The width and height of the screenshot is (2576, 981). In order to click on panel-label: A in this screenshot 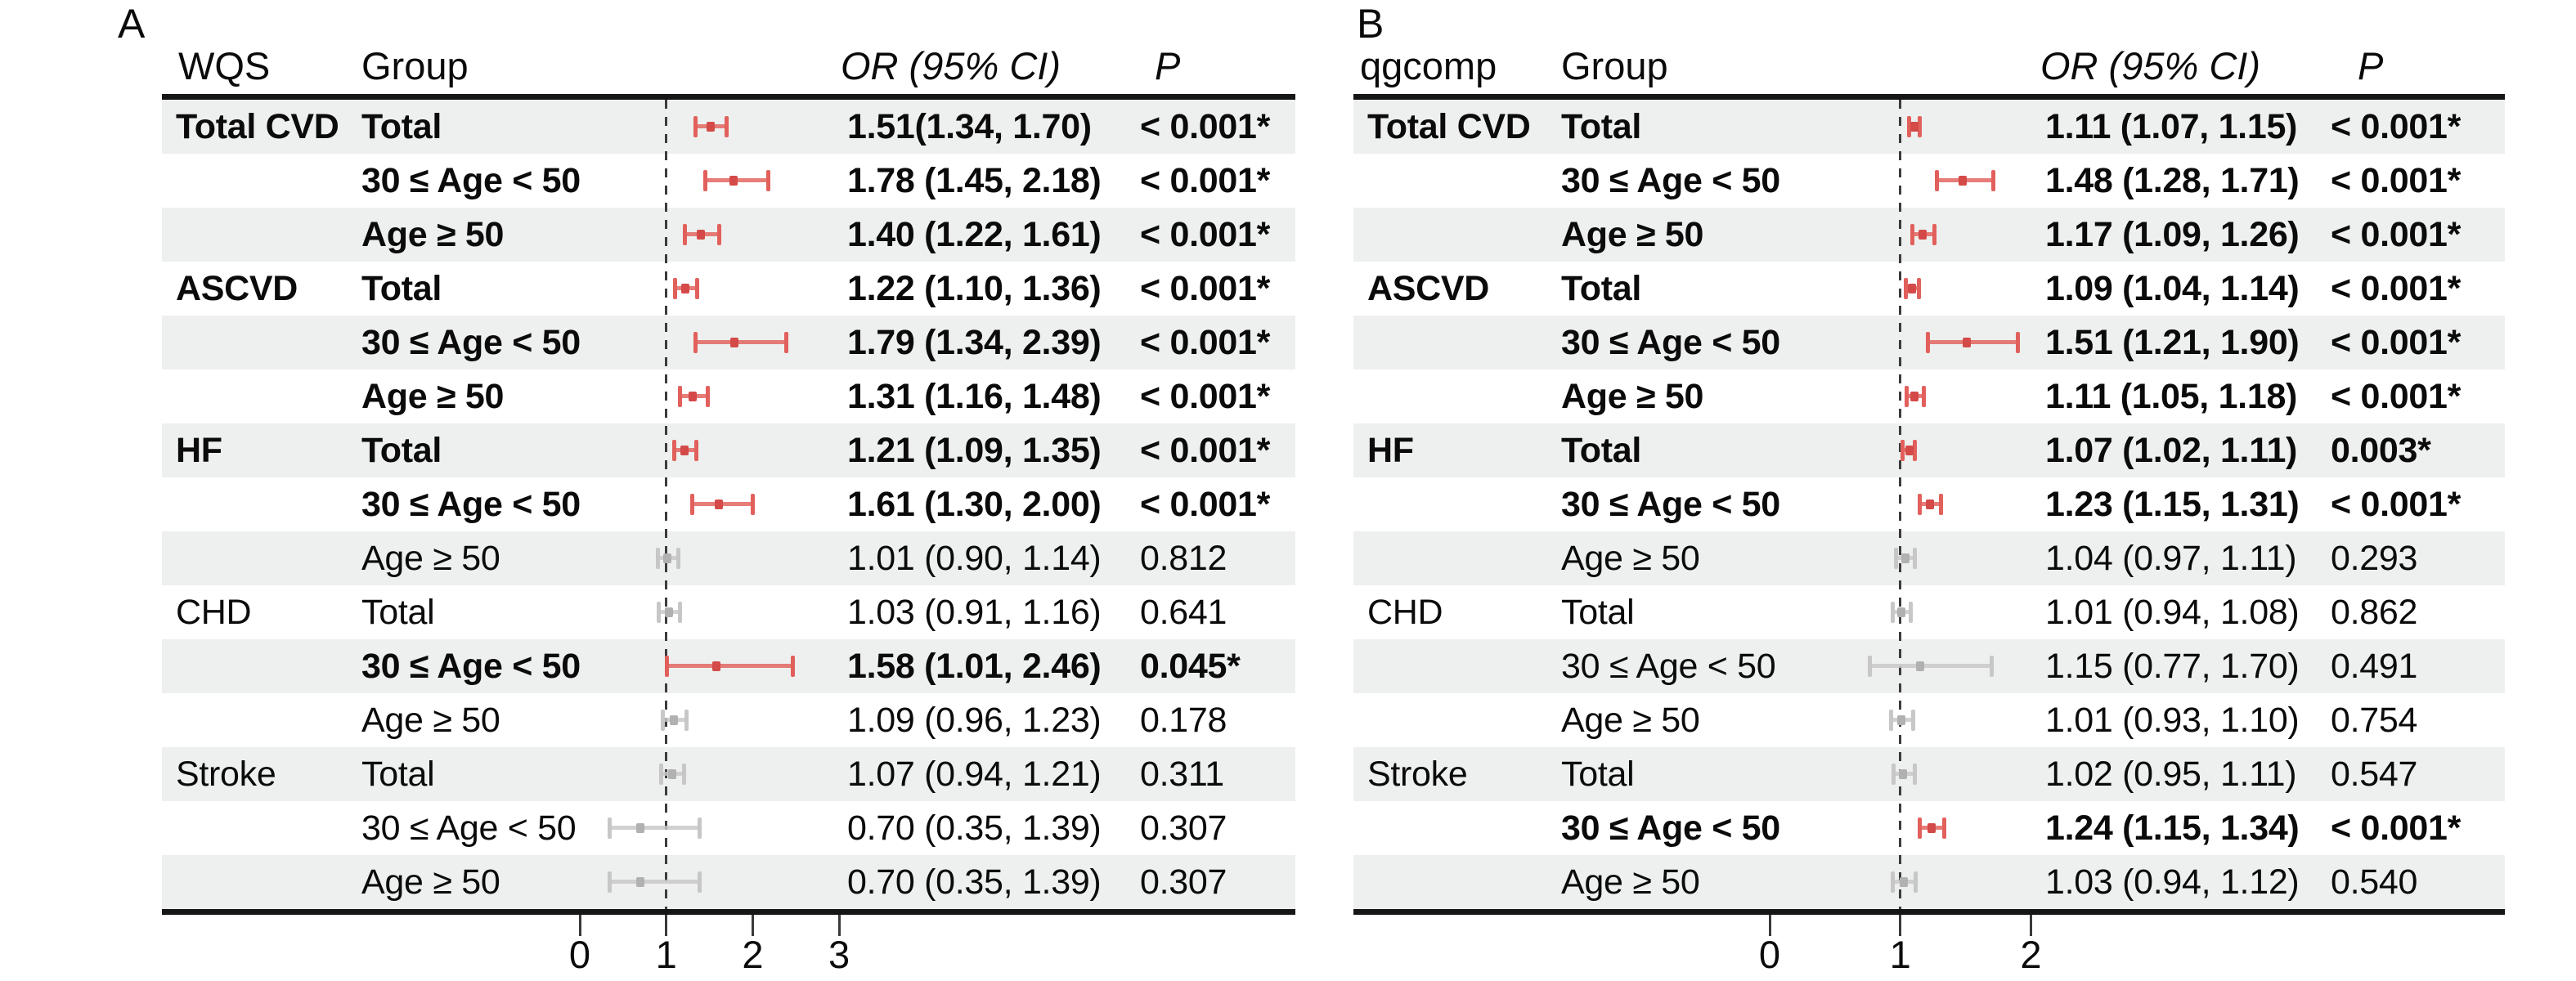, I will do `click(132, 24)`.